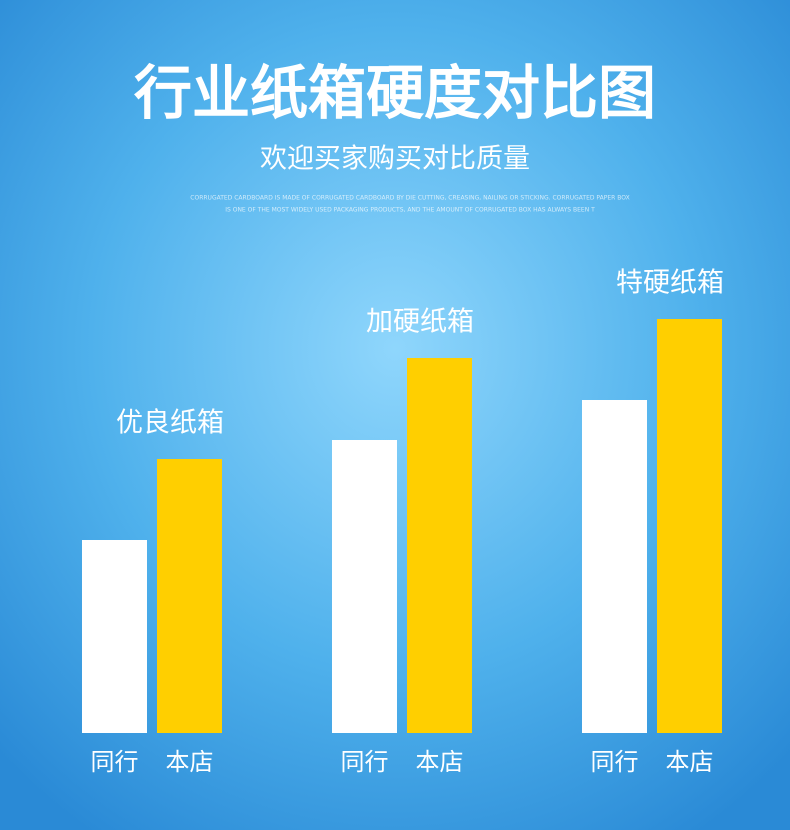 Image resolution: width=790 pixels, height=830 pixels. What do you see at coordinates (395, 93) in the screenshot?
I see `chart-title: 行业纸箱硬度对比图` at bounding box center [395, 93].